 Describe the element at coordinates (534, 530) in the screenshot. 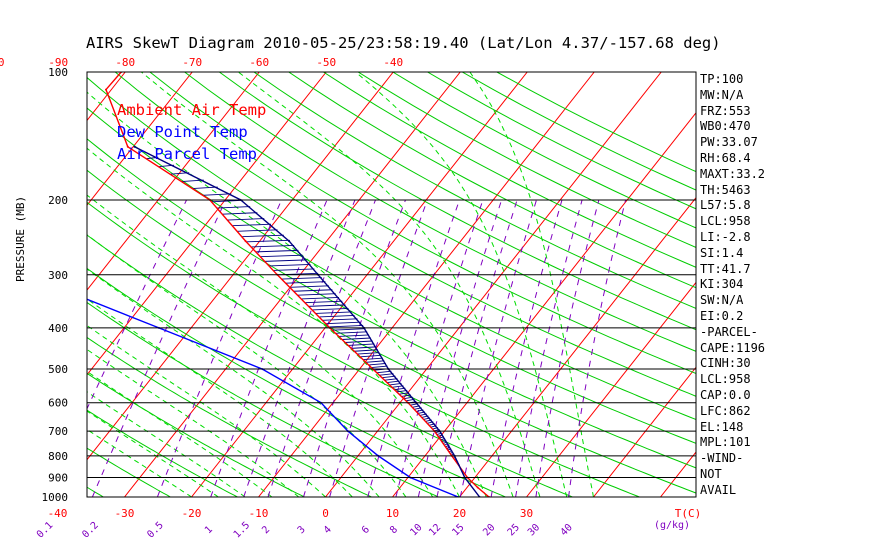

I see `mixing-ratio-tick-label: 30` at that location.